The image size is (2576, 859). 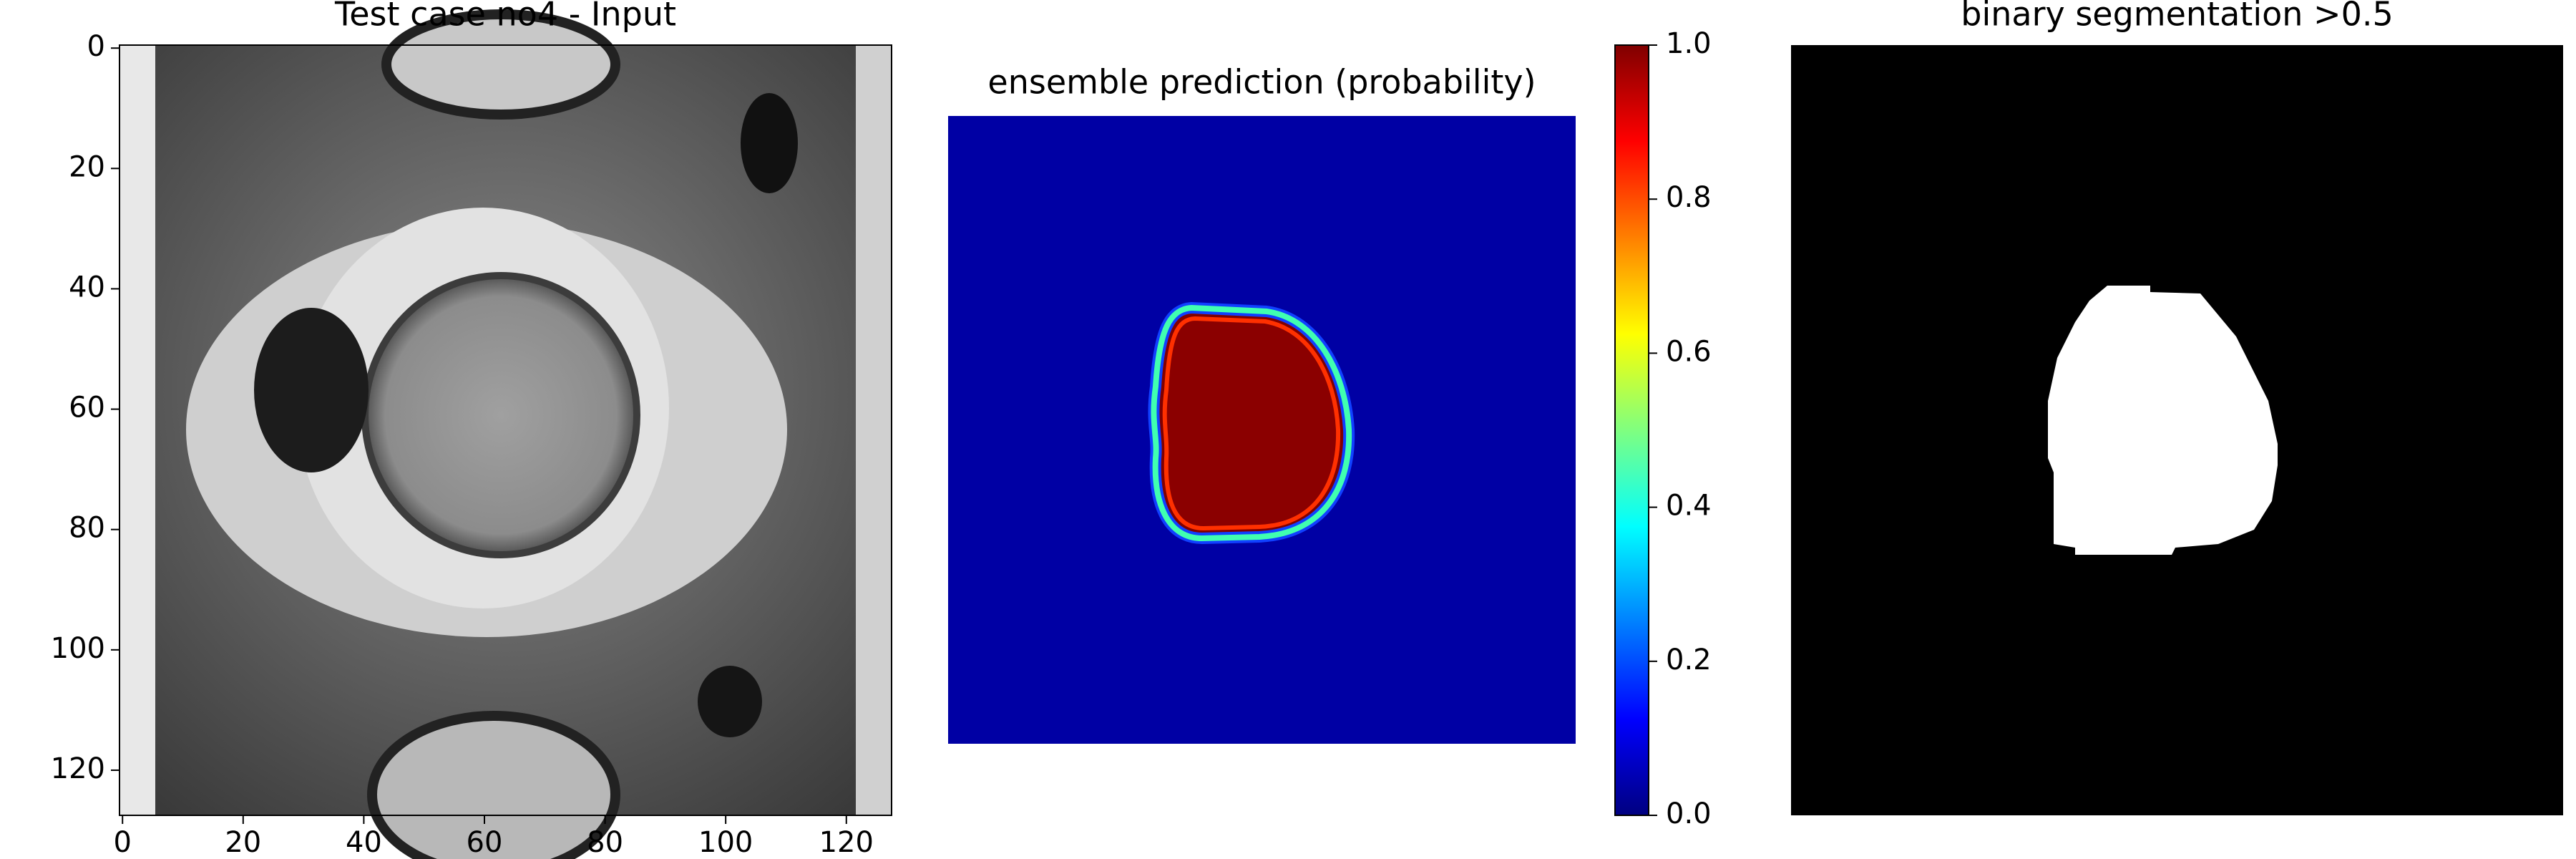 I want to click on chart-title: binary segmentation >0.5, so click(x=2177, y=17).